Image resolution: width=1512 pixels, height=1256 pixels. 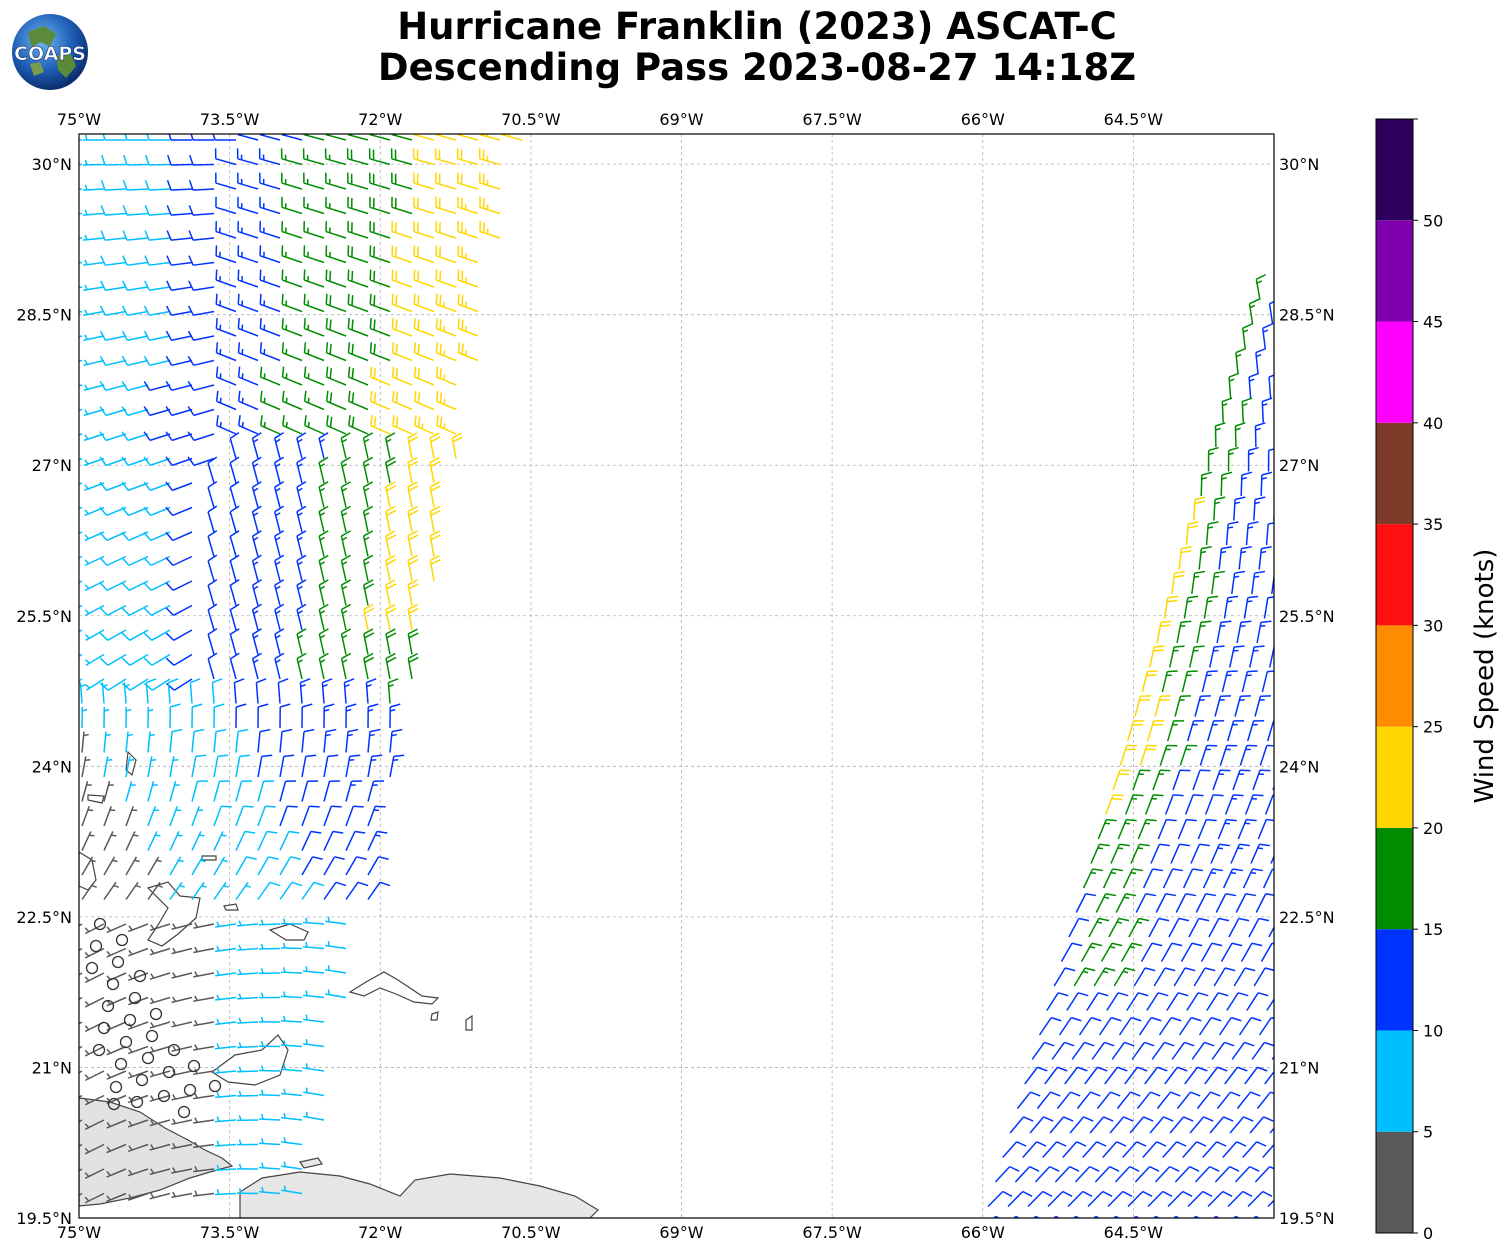 I want to click on colorbar-bin, so click(x=1394, y=372).